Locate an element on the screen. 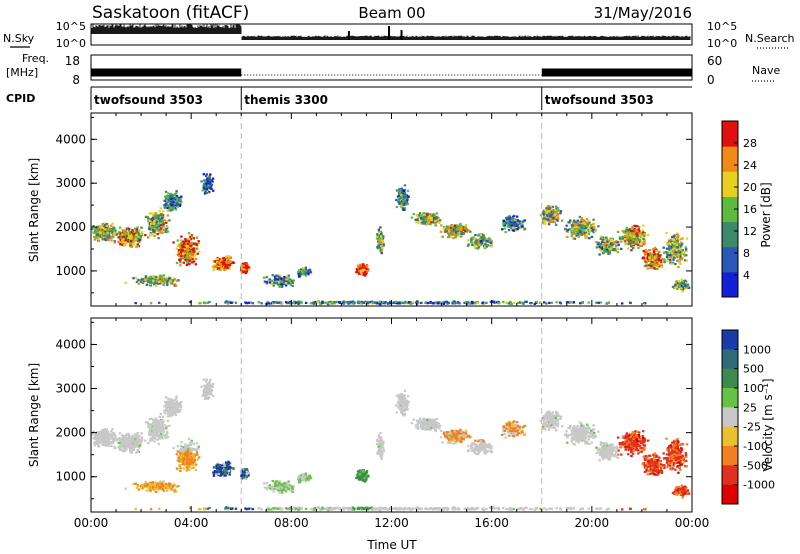  colorbar-swatch is located at coordinates (730, 259).